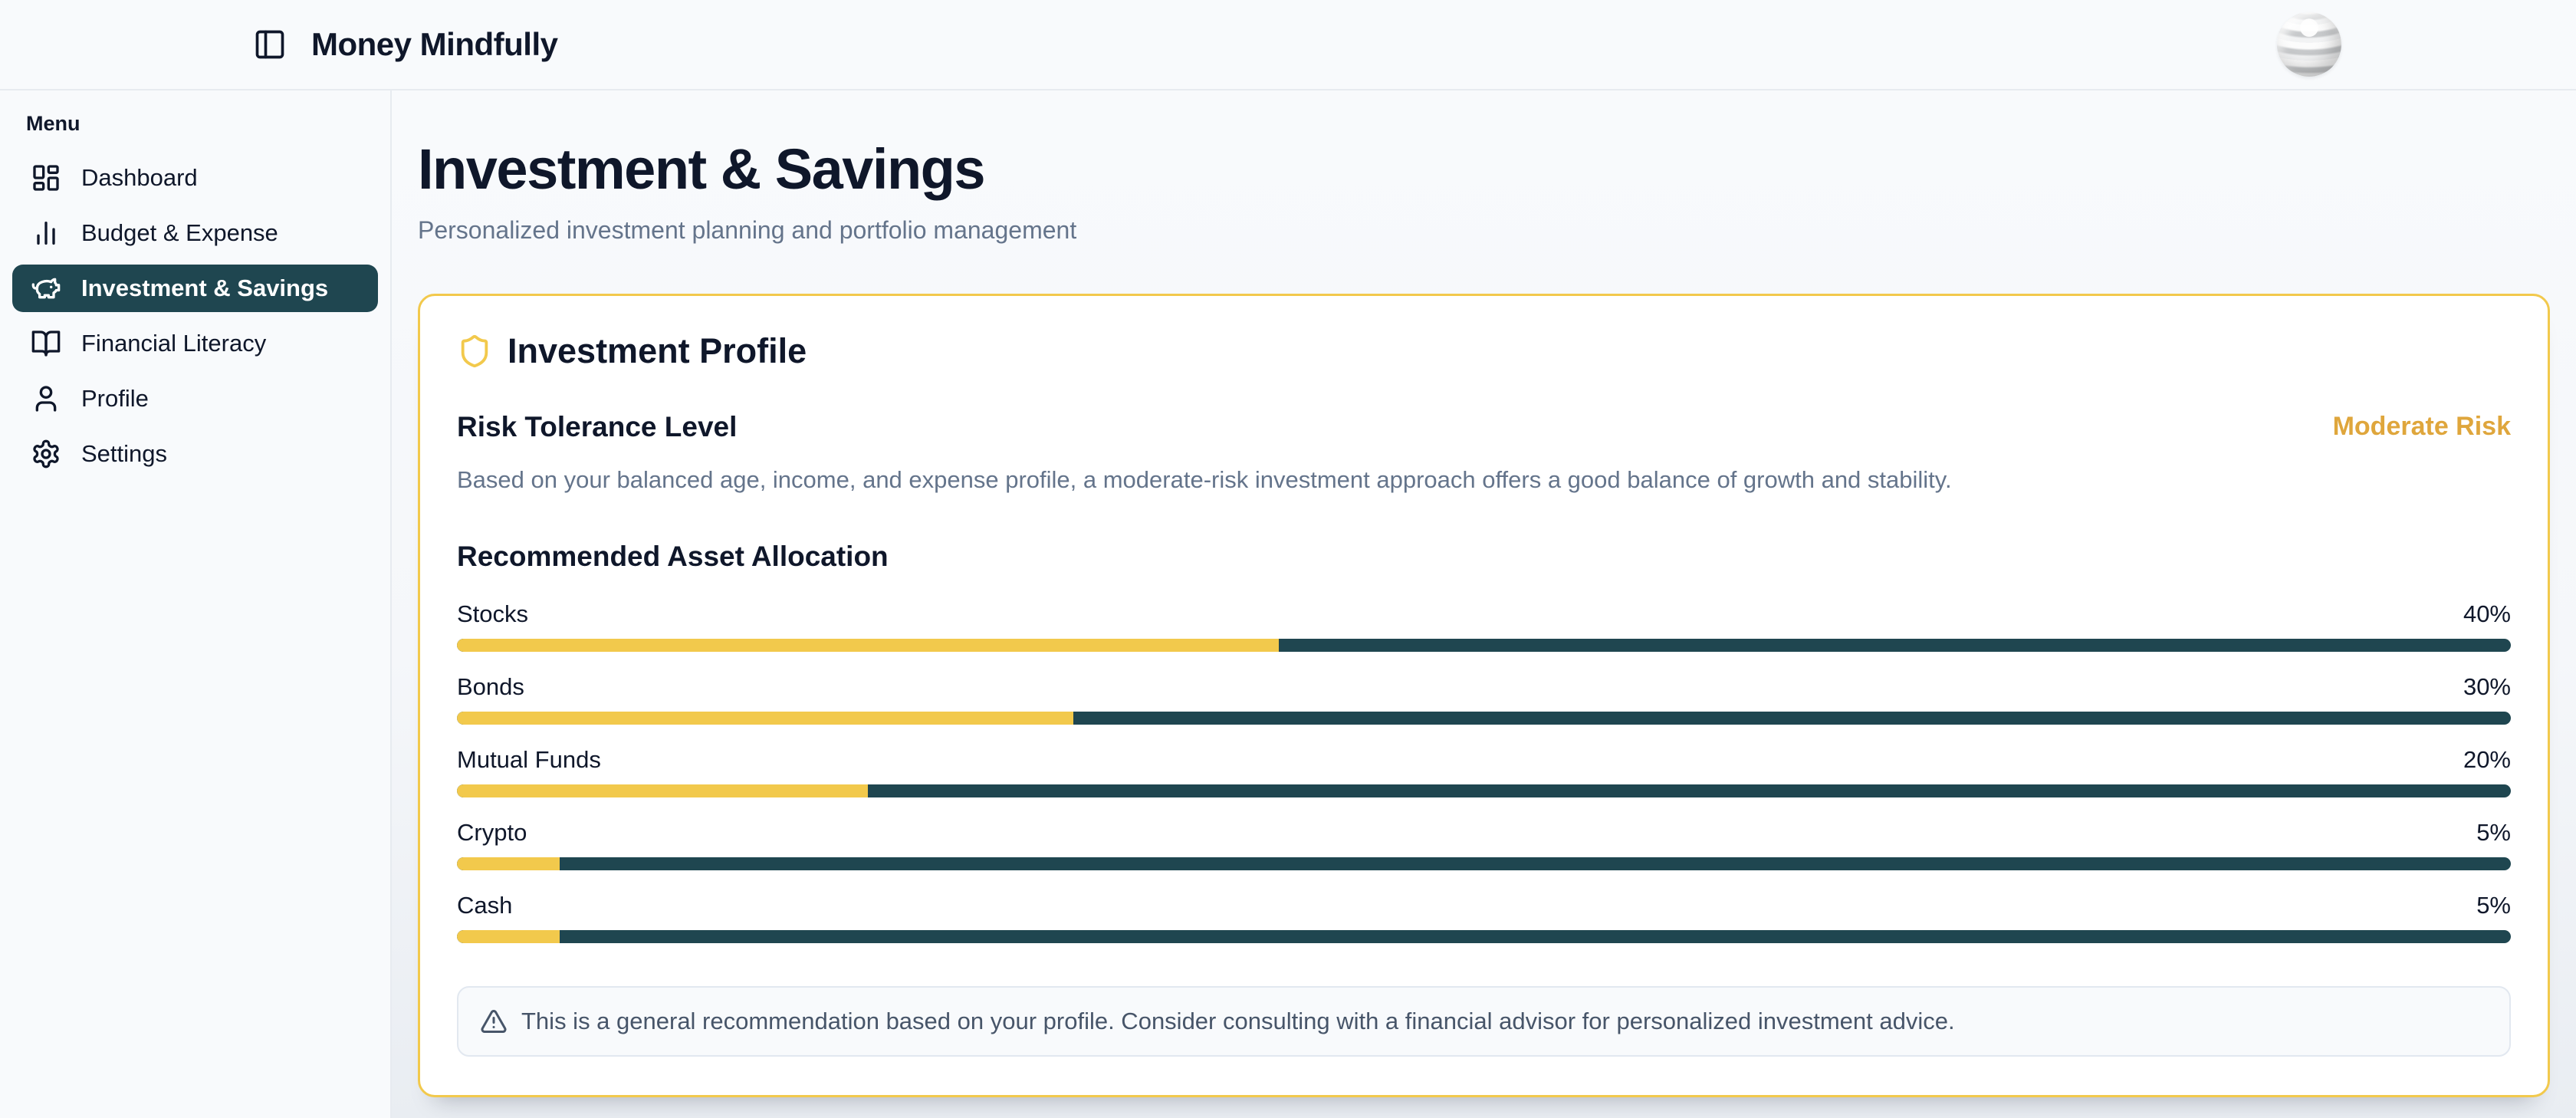 This screenshot has height=1118, width=2576. Describe the element at coordinates (1484, 687) in the screenshot. I see `allocation-row-header: Bonds 30%` at that location.